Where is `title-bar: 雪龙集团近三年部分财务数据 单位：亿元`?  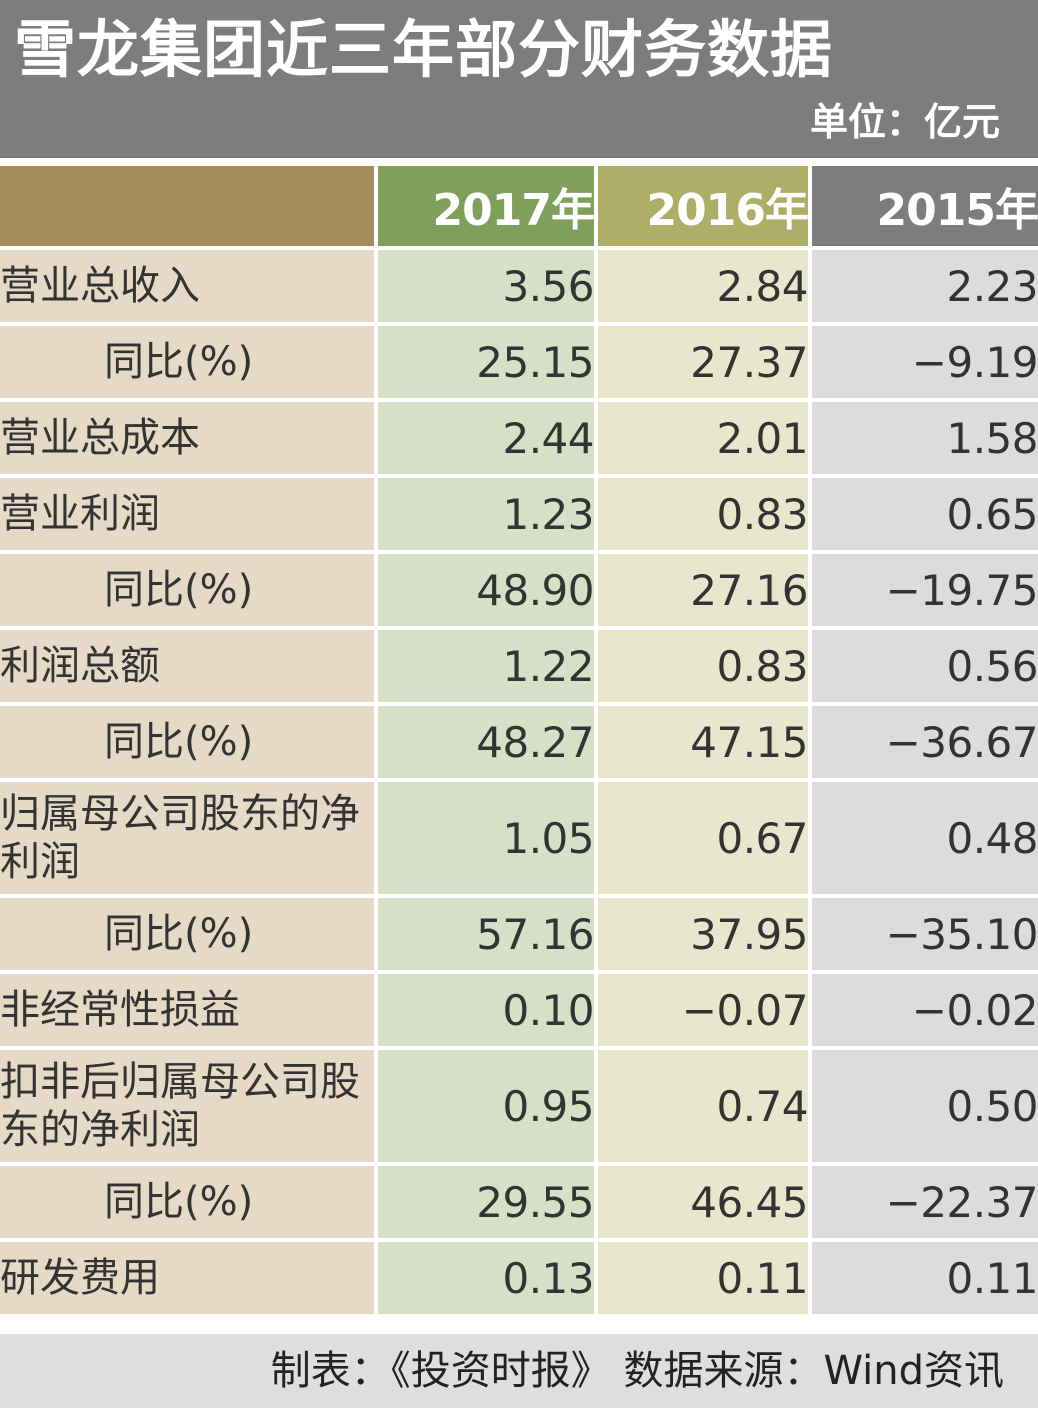
title-bar: 雪龙集团近三年部分财务数据 单位：亿元 is located at coordinates (519, 79).